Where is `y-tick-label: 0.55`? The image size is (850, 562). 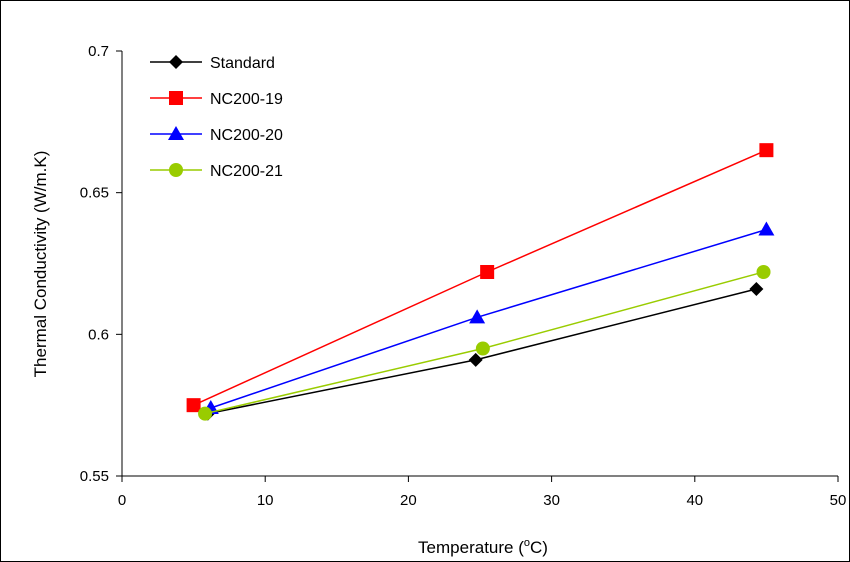
y-tick-label: 0.55 is located at coordinates (94, 476).